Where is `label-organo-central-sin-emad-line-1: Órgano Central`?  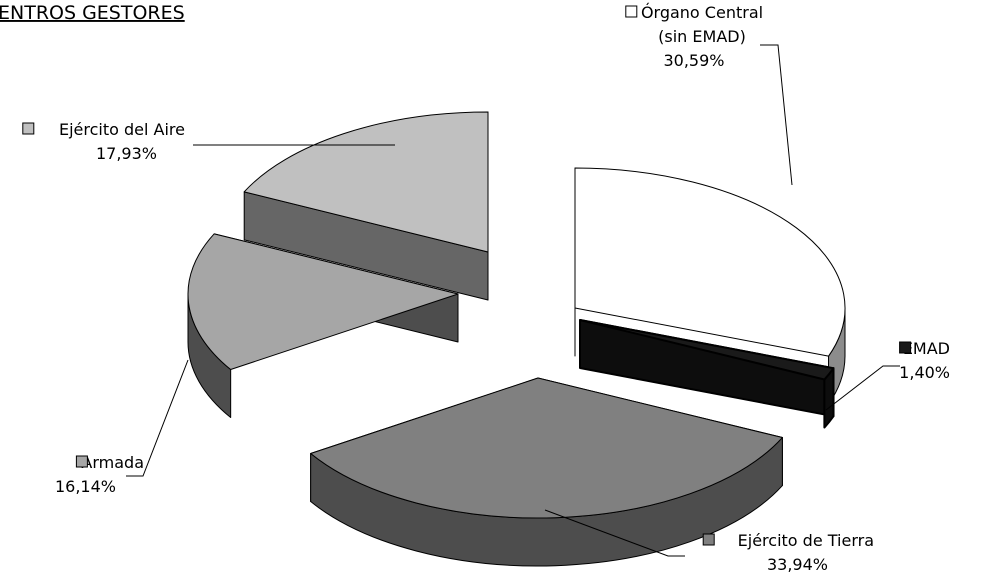 label-organo-central-sin-emad-line-1: Órgano Central is located at coordinates (702, 12).